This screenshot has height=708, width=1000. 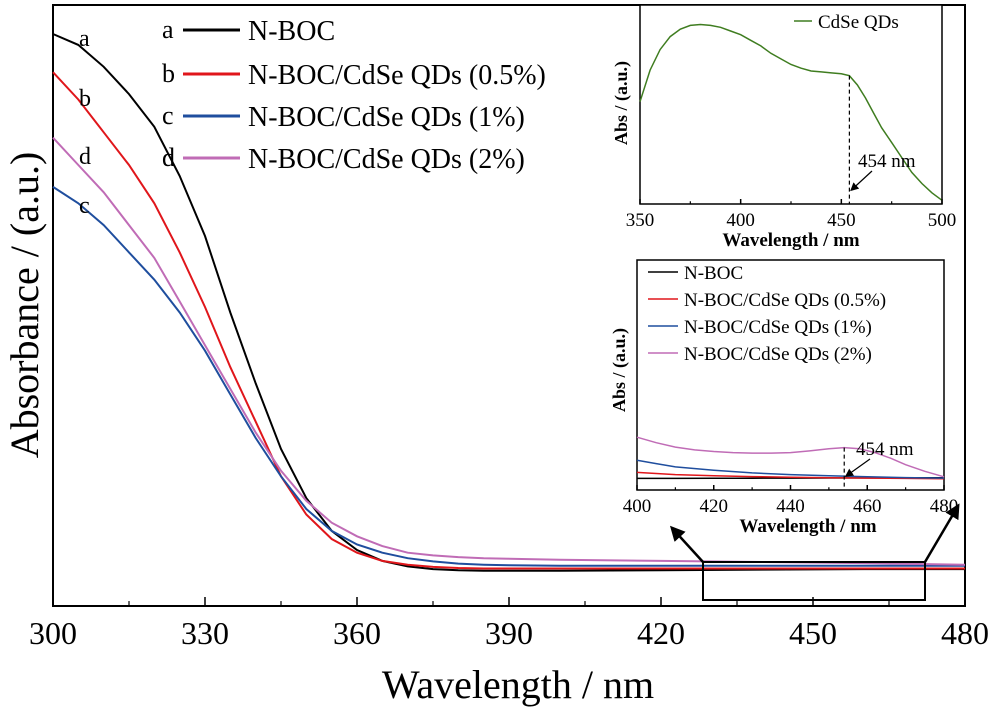 I want to click on main-x-axis-label: Wavelength / nm, so click(x=518, y=684).